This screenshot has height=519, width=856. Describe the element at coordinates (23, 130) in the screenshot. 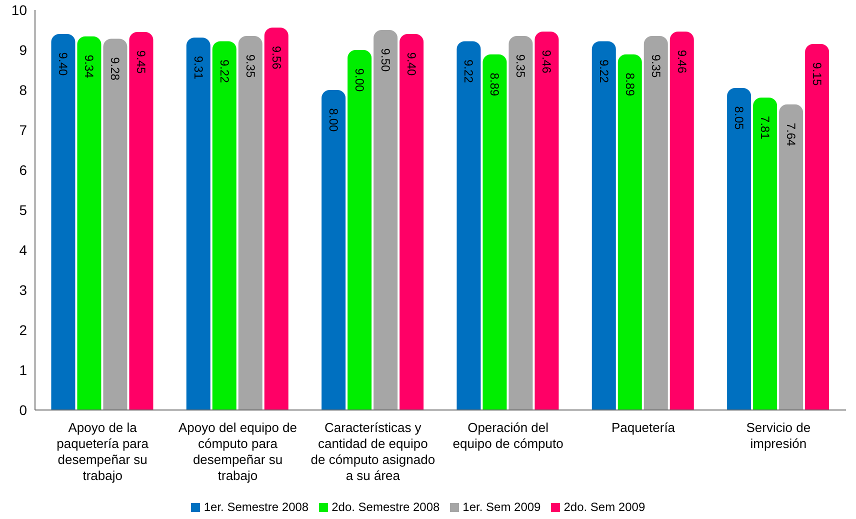

I see `y-tick-label: 7` at that location.